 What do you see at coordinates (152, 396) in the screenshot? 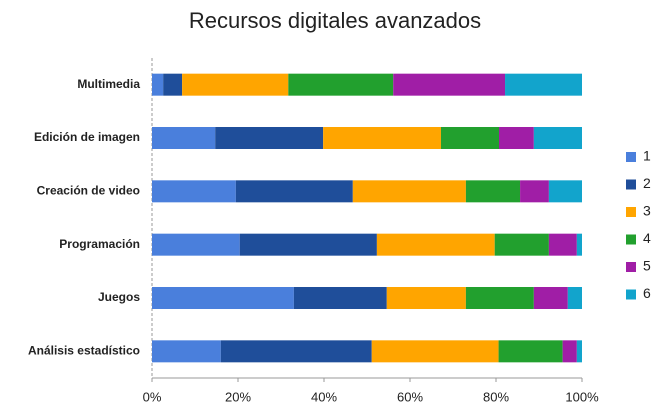
I see `x-tick-label: 0%` at bounding box center [152, 396].